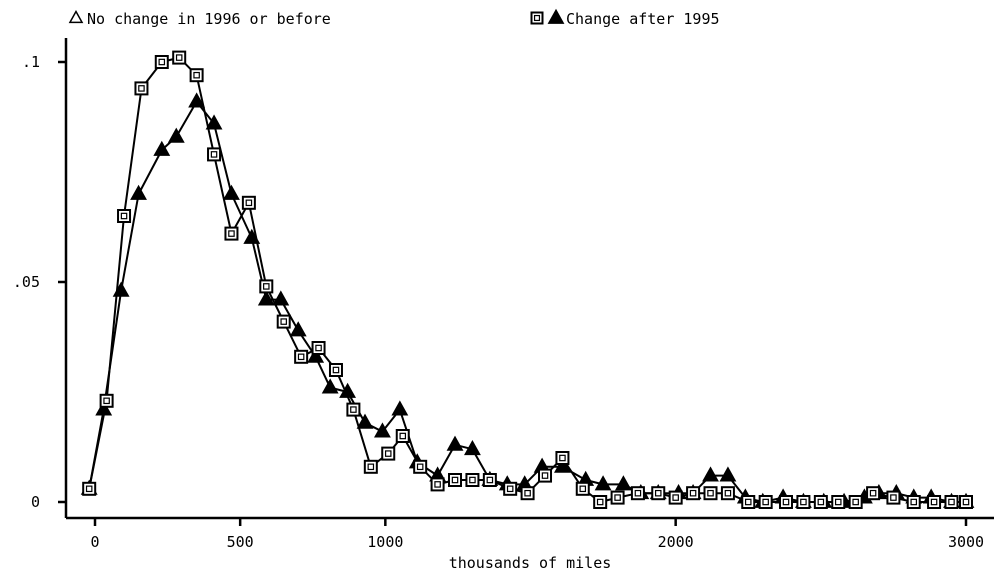  What do you see at coordinates (240, 542) in the screenshot?
I see `x-tick-label: 500` at bounding box center [240, 542].